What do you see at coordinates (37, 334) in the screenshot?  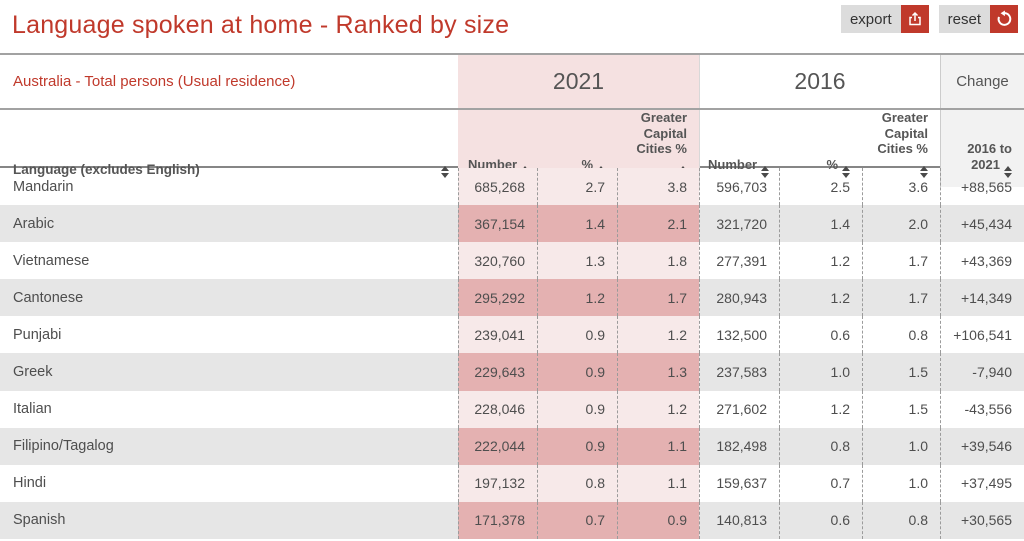 I see `cell-language: Punjabi` at bounding box center [37, 334].